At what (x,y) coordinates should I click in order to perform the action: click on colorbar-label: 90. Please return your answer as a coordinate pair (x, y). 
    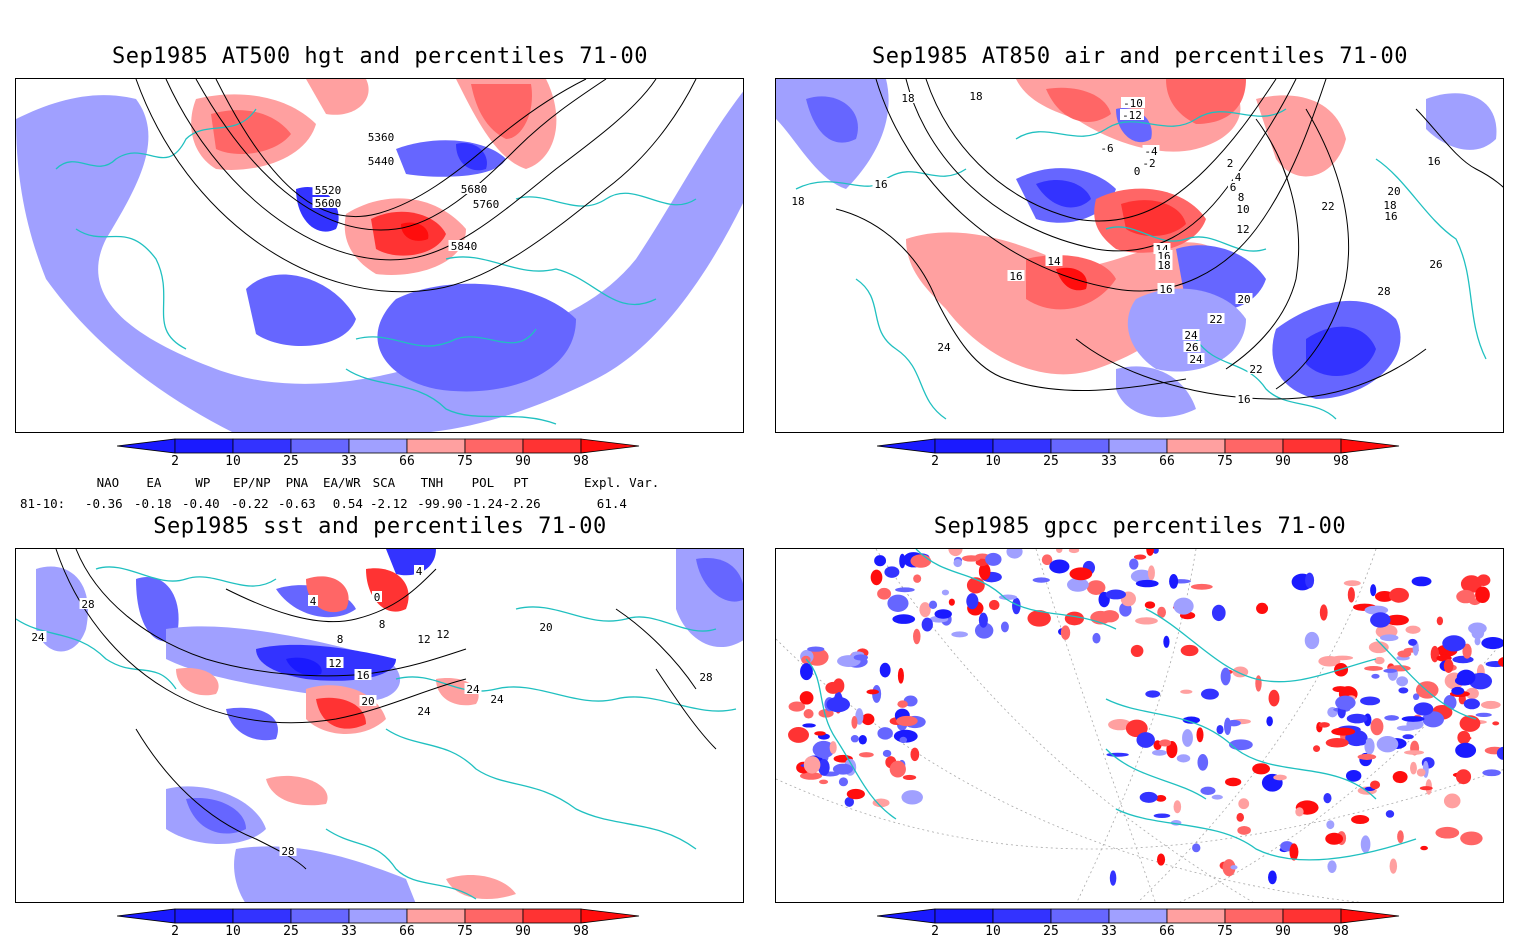
    Looking at the image, I should click on (523, 931).